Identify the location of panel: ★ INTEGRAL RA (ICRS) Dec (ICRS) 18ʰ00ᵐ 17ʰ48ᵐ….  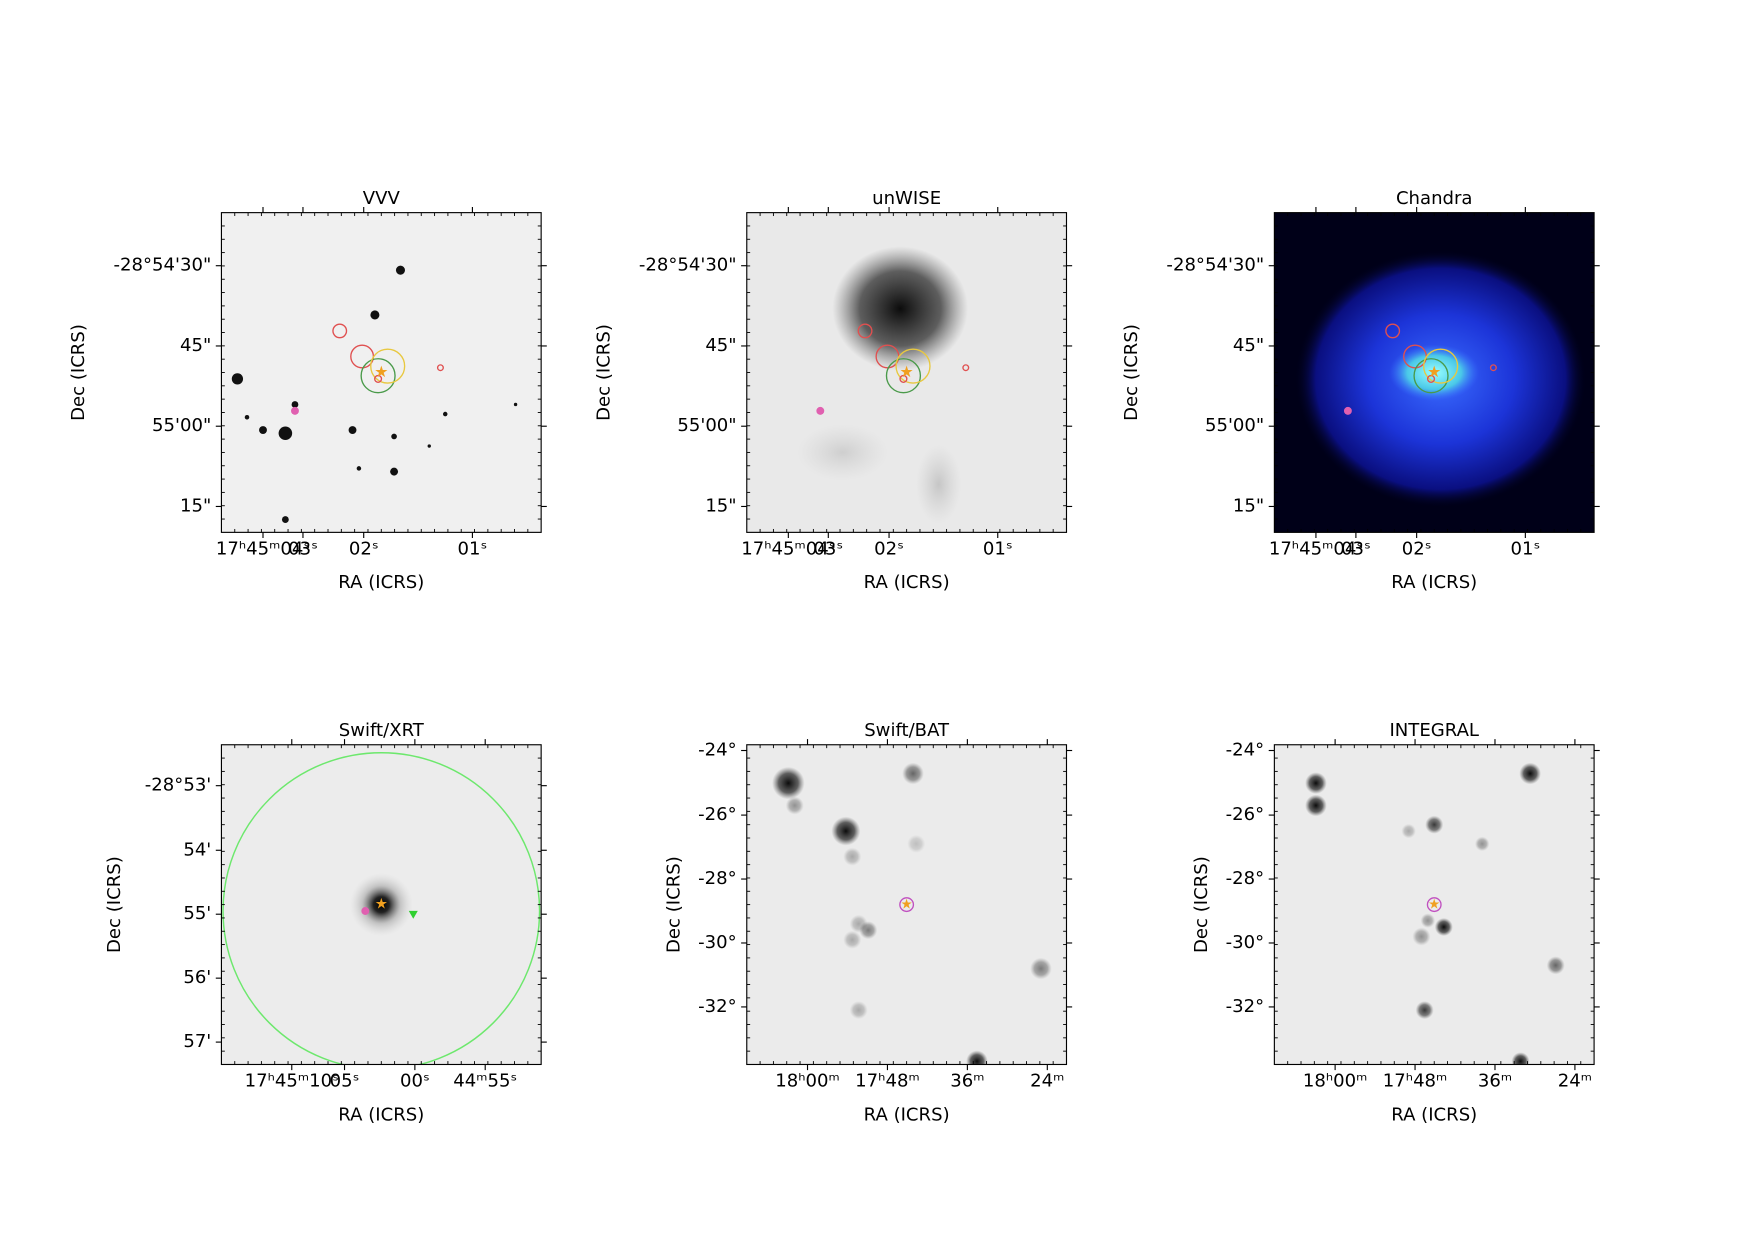
(1395, 922).